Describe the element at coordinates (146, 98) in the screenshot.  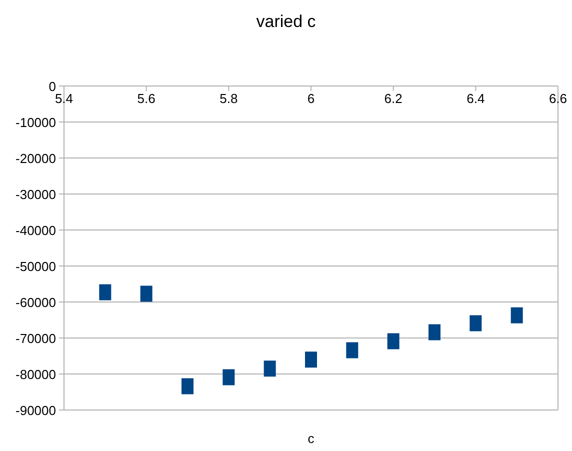
I see `x-tick-label: 5.6` at that location.